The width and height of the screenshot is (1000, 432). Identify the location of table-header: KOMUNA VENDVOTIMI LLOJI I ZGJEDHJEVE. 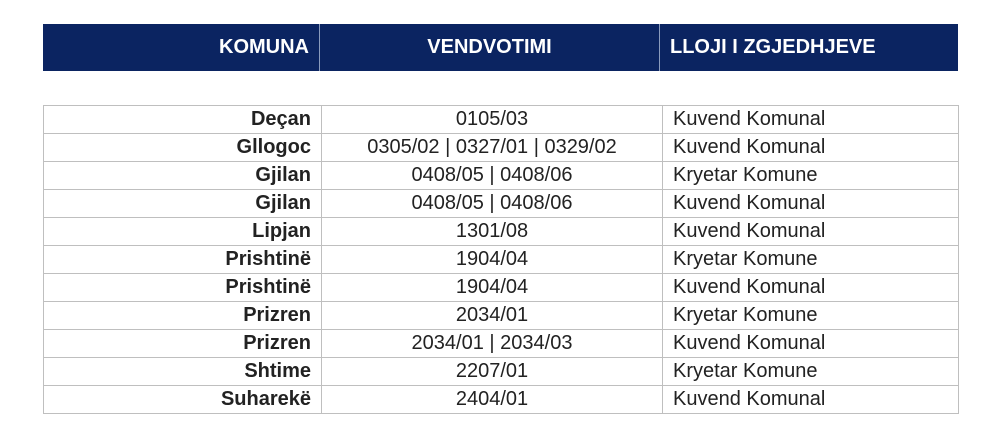
(500, 47).